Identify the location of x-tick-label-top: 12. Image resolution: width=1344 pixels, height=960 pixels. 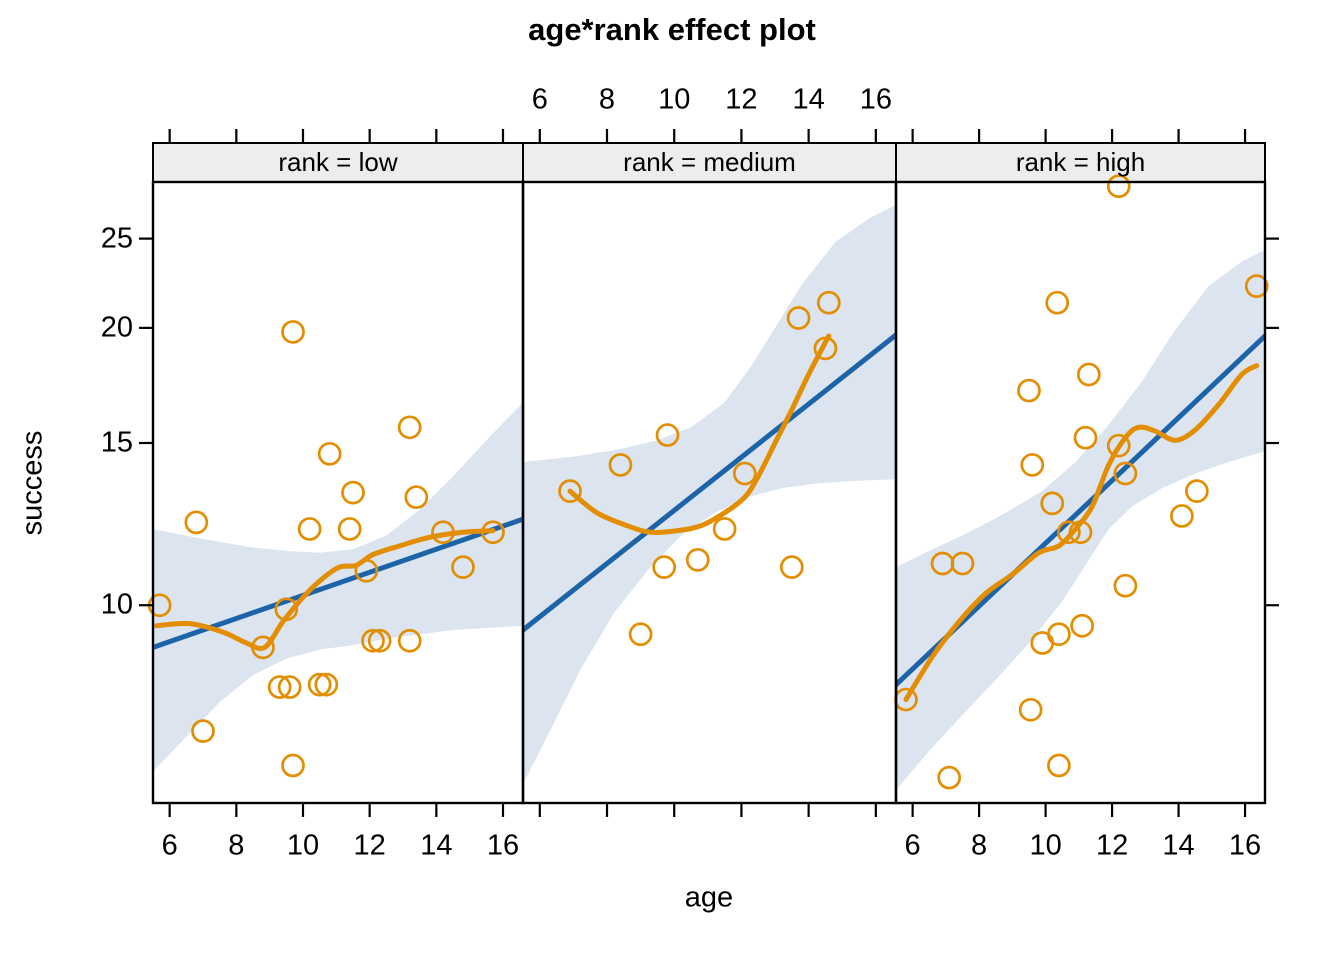
(741, 99).